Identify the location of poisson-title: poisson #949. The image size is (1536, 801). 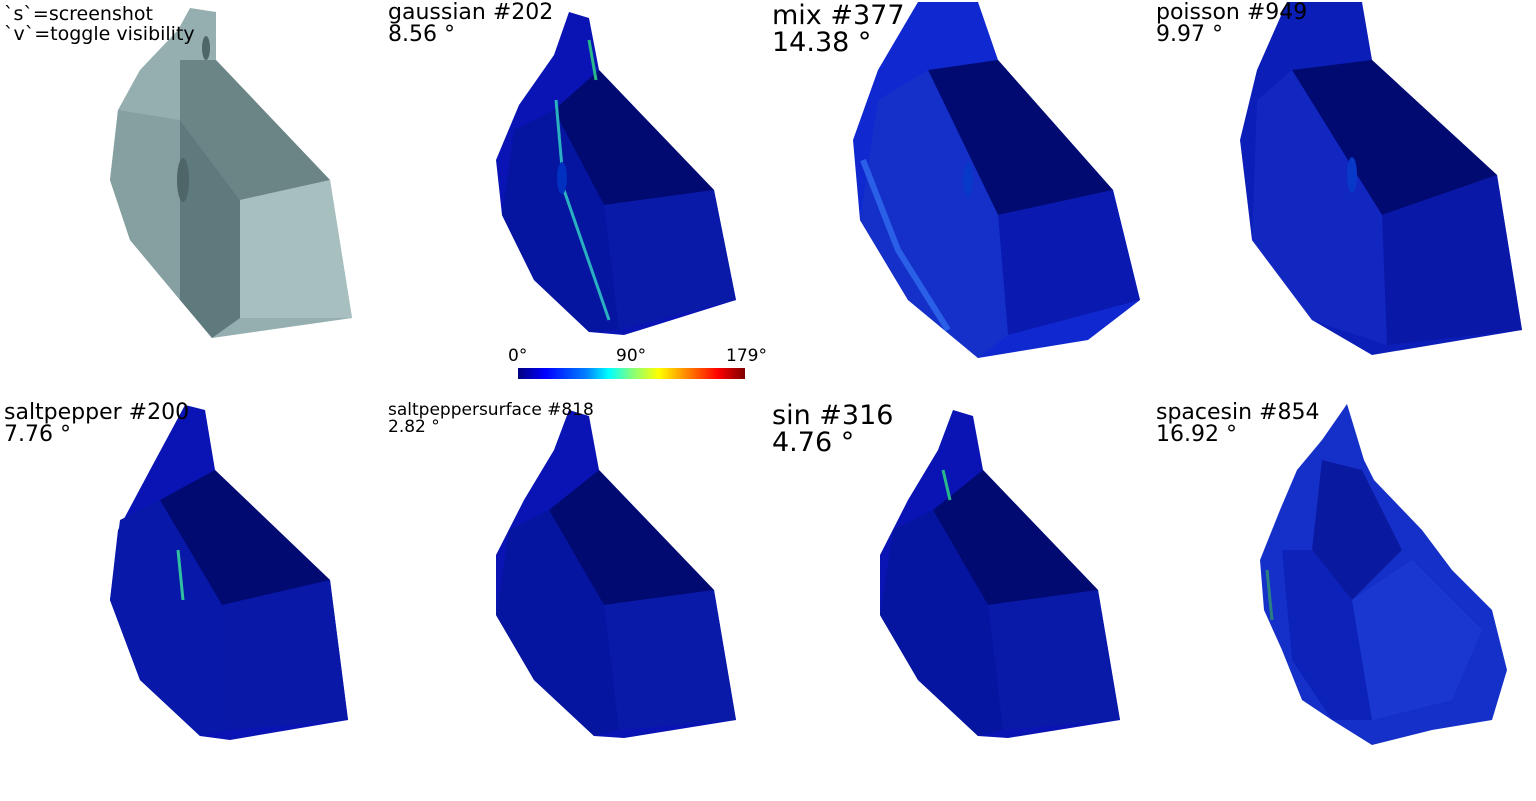
(1232, 12).